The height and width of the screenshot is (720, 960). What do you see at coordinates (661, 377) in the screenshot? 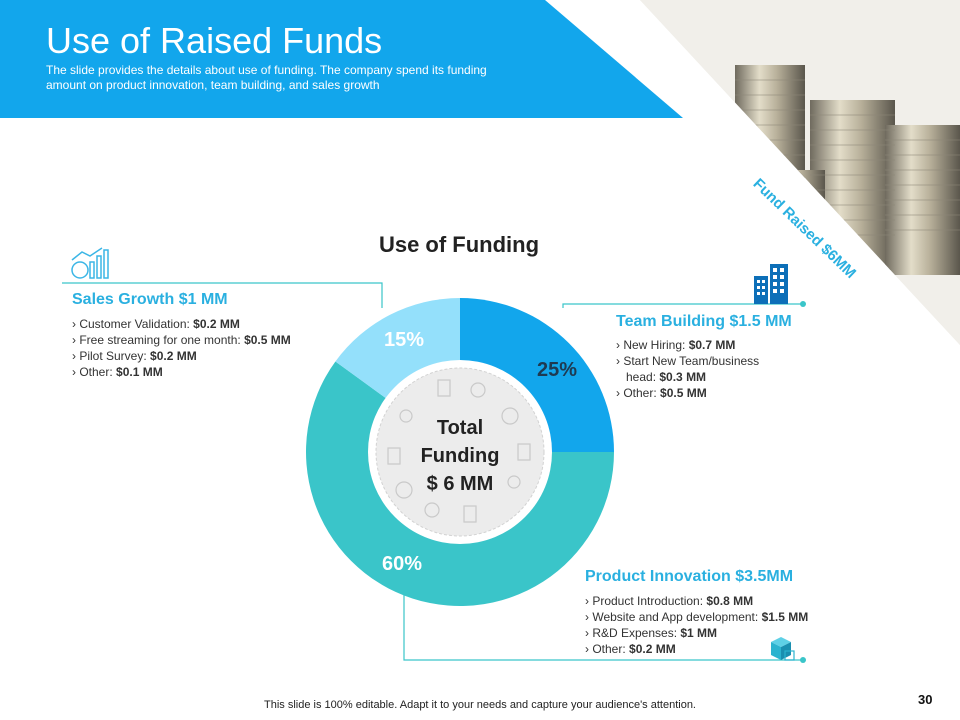
I see `list-item: head: $0.3 MM` at bounding box center [661, 377].